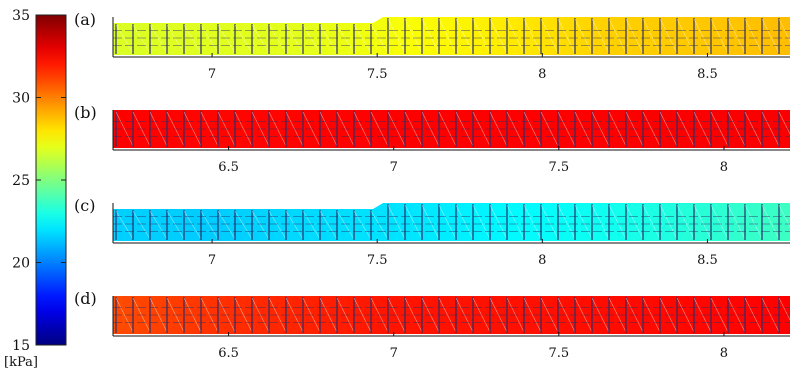 The height and width of the screenshot is (376, 790). Describe the element at coordinates (21, 16) in the screenshot. I see `colorbar-tick-label: 35` at that location.